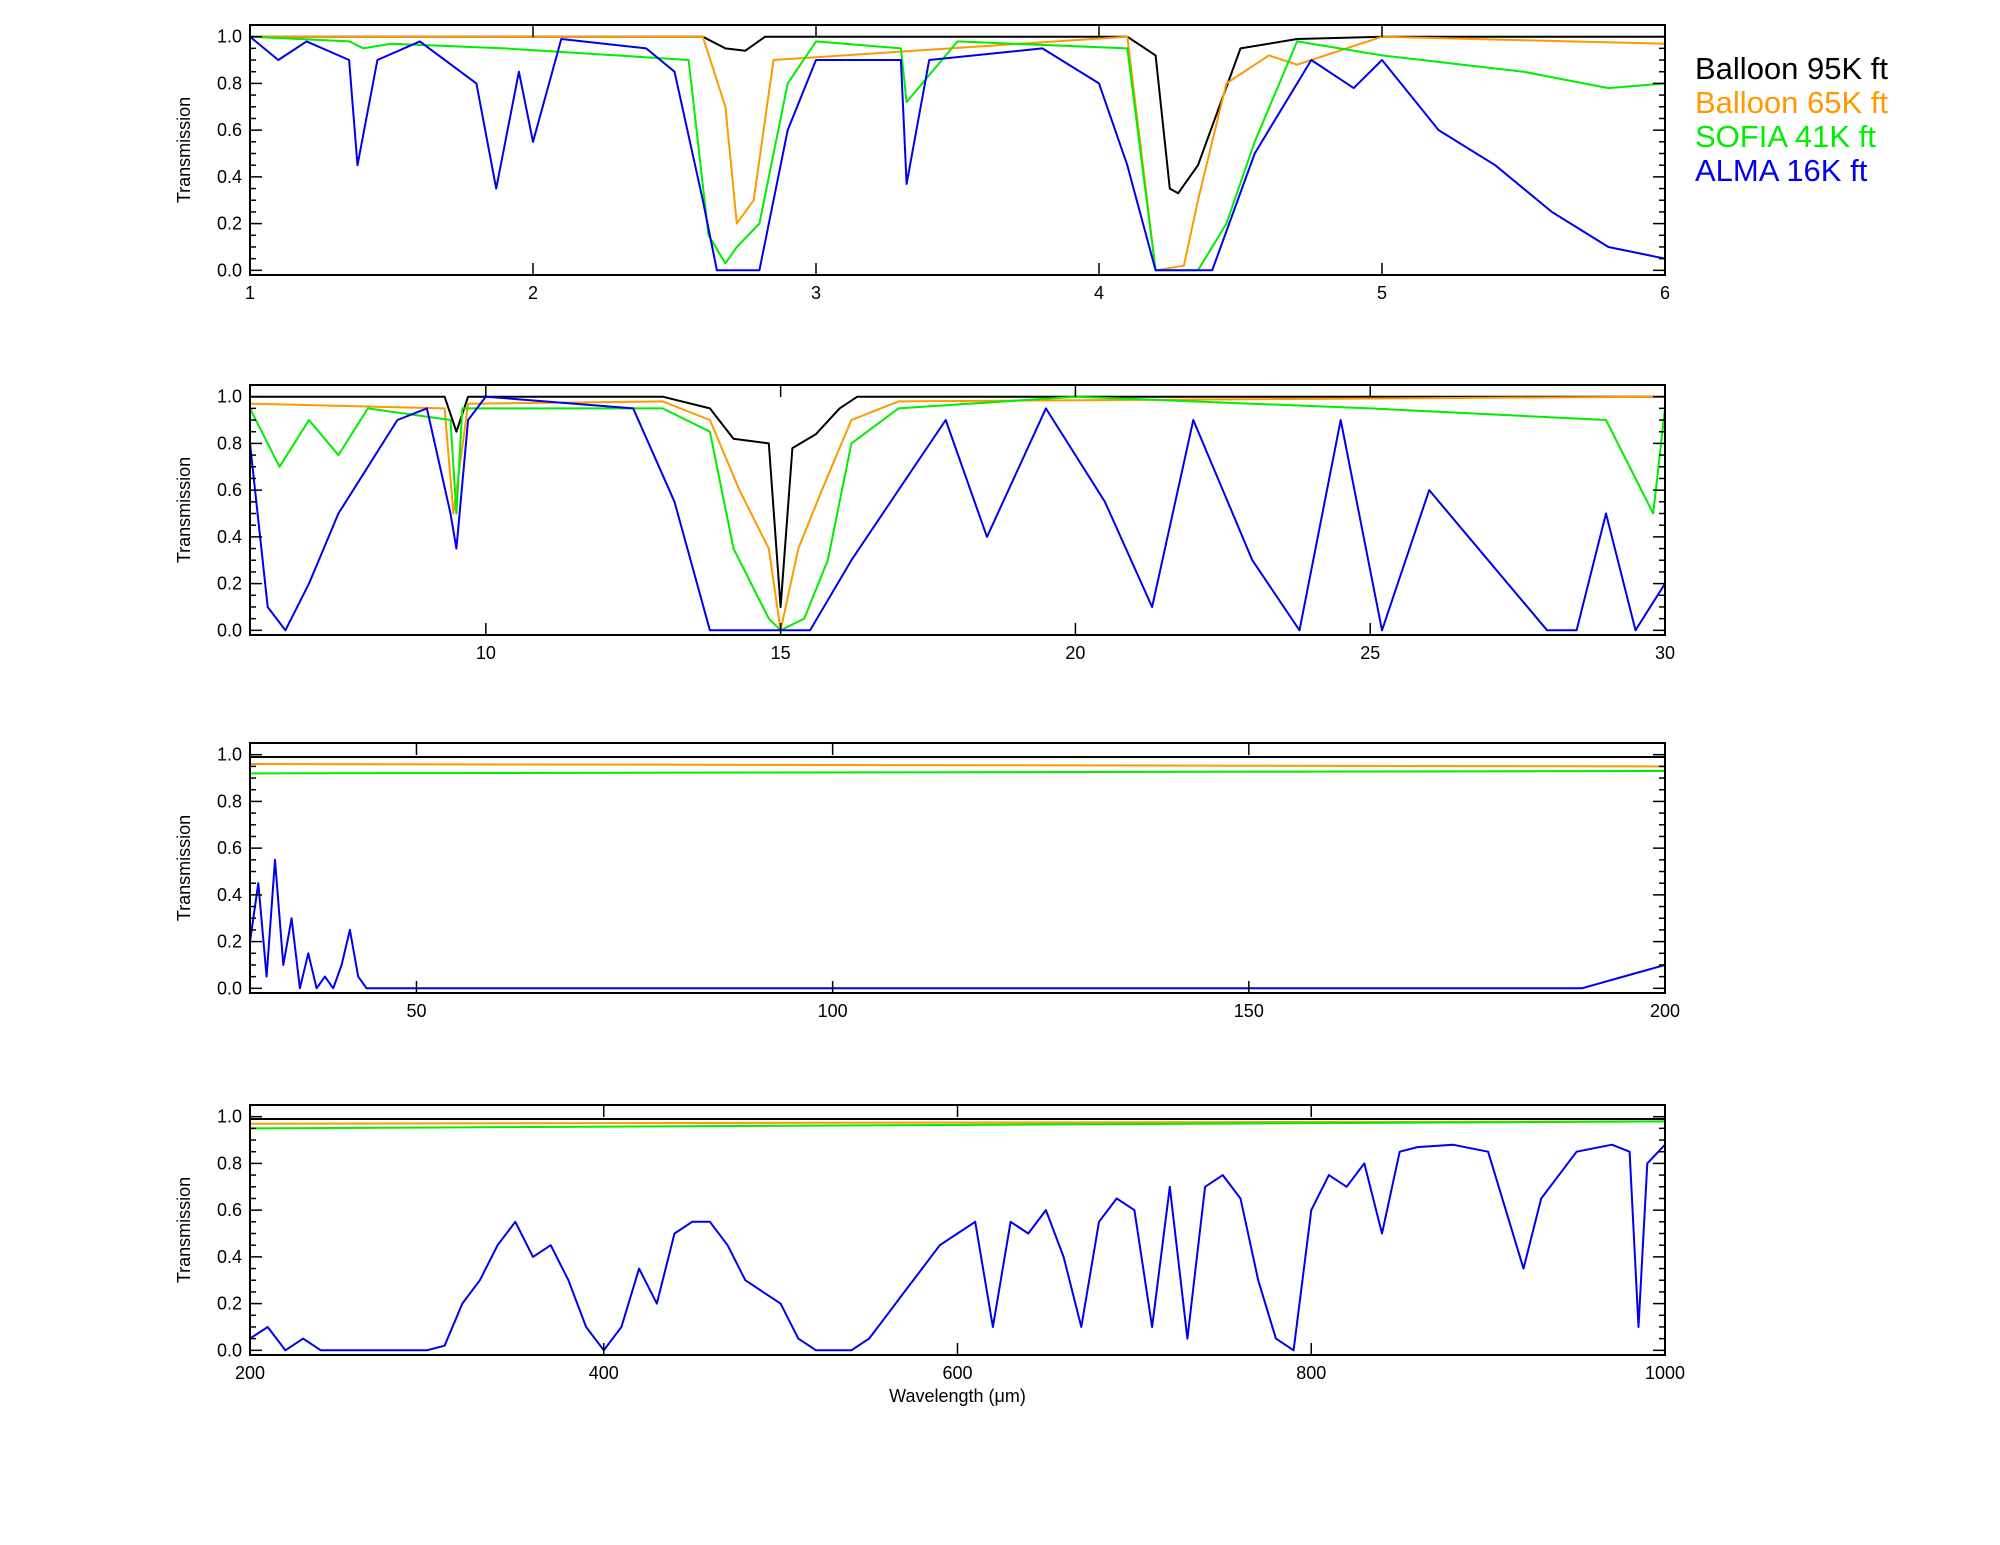 This screenshot has width=2000, height=1545. Describe the element at coordinates (833, 1011) in the screenshot. I see `x-tick-label: 100` at that location.